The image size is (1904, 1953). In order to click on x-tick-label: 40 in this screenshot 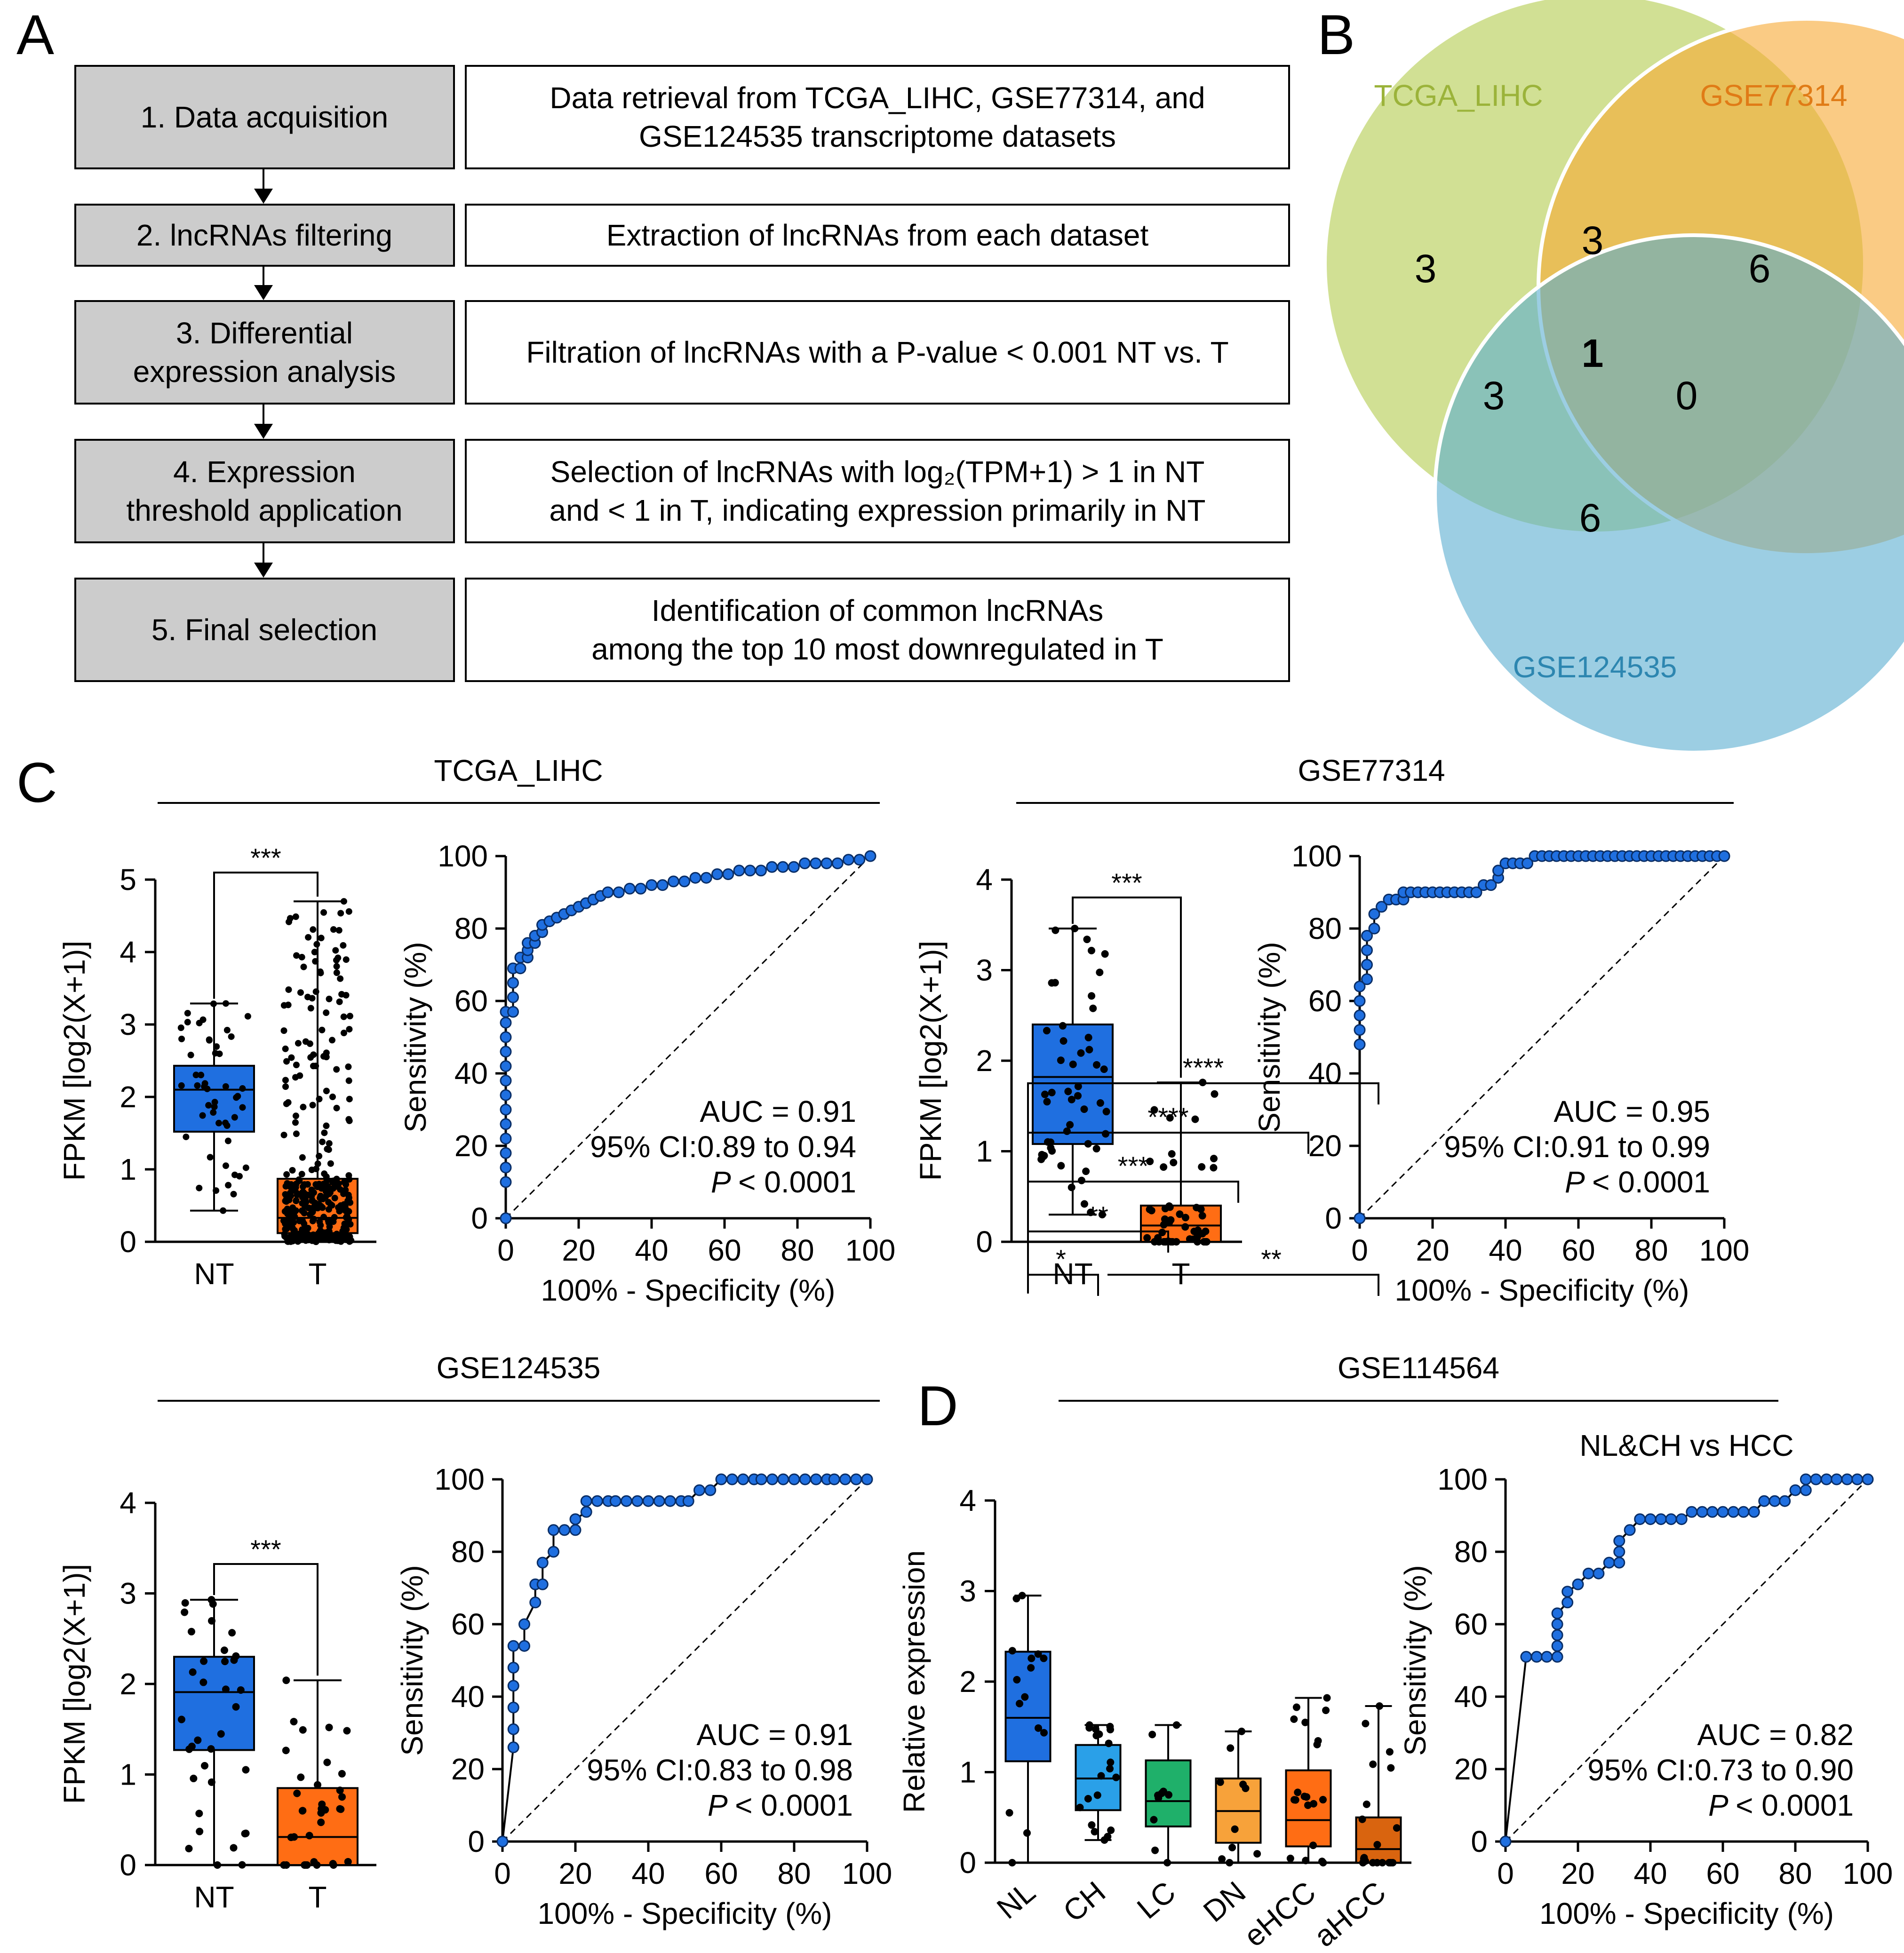, I will do `click(652, 1250)`.